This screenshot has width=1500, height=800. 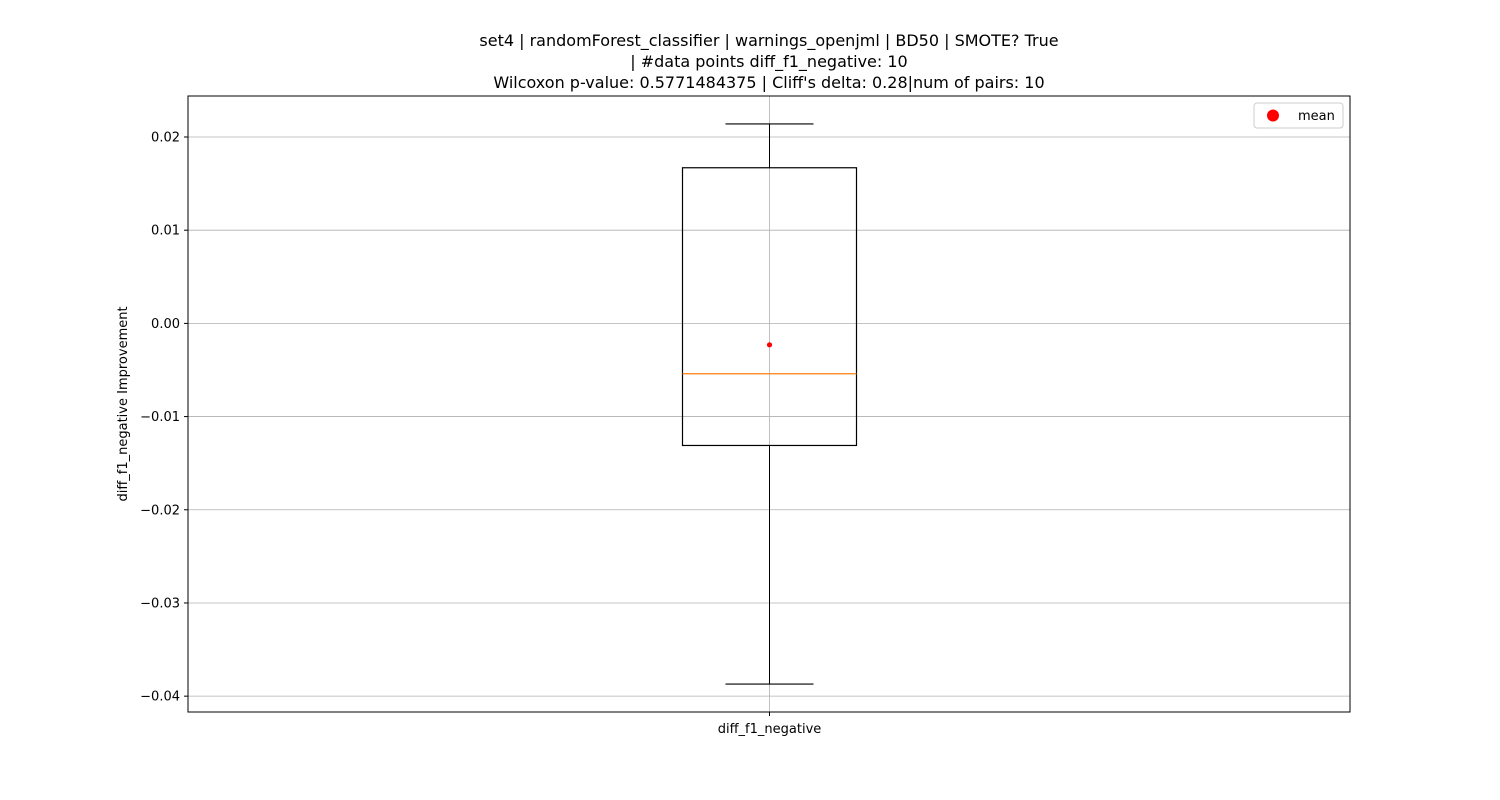 I want to click on legend: mean, so click(x=1298, y=115).